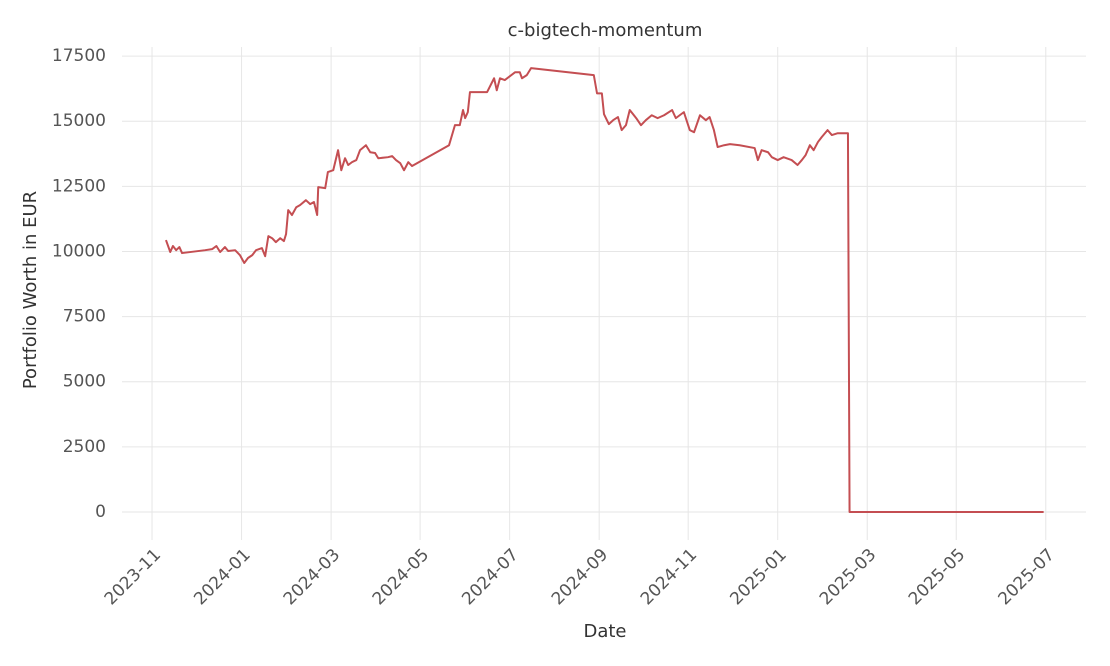  Describe the element at coordinates (669, 577) in the screenshot. I see `x-tick-label: 2024-11` at that location.